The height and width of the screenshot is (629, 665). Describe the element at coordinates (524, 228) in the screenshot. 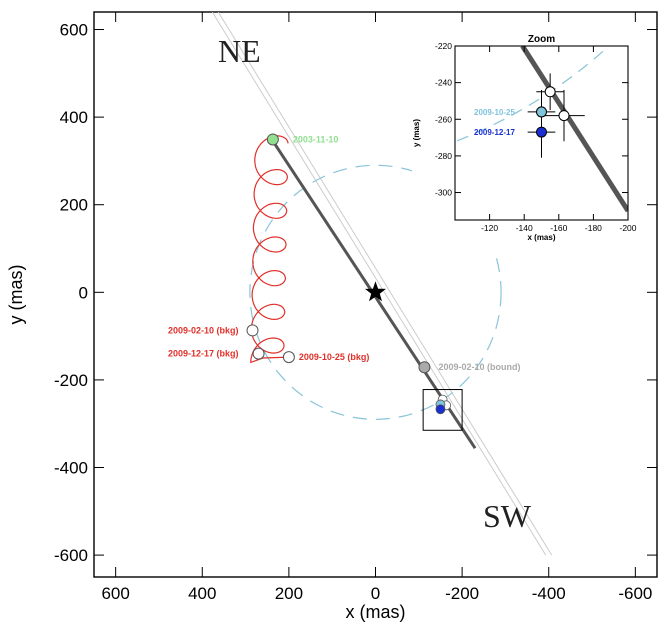

I see `zoom-x-tick-label: -140` at that location.